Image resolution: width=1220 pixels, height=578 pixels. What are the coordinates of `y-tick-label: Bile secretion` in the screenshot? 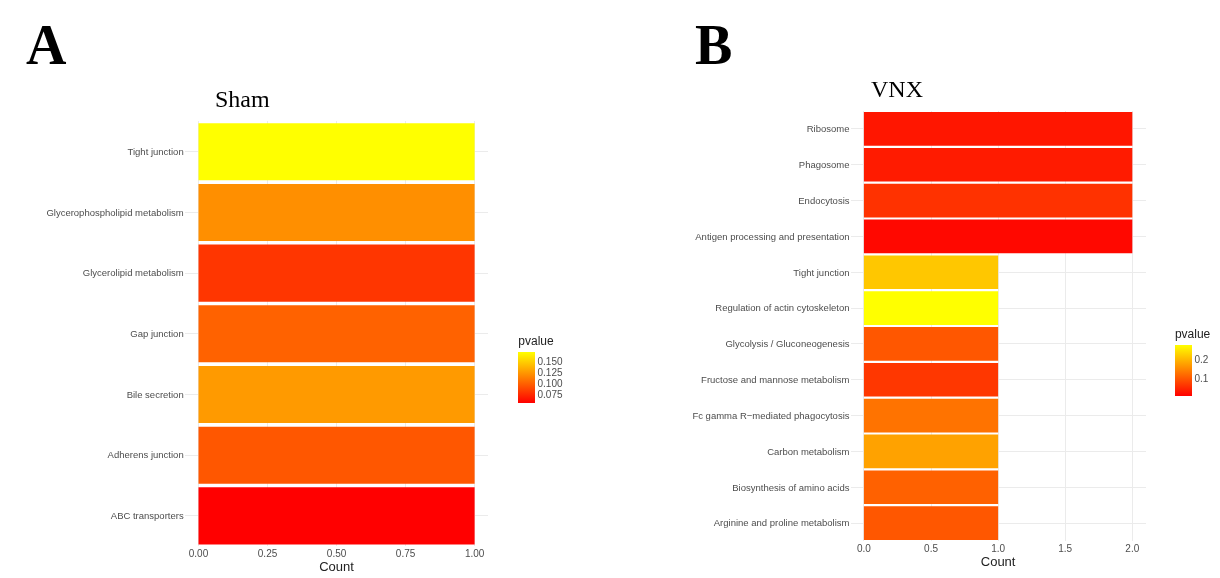 It's located at (155, 394).